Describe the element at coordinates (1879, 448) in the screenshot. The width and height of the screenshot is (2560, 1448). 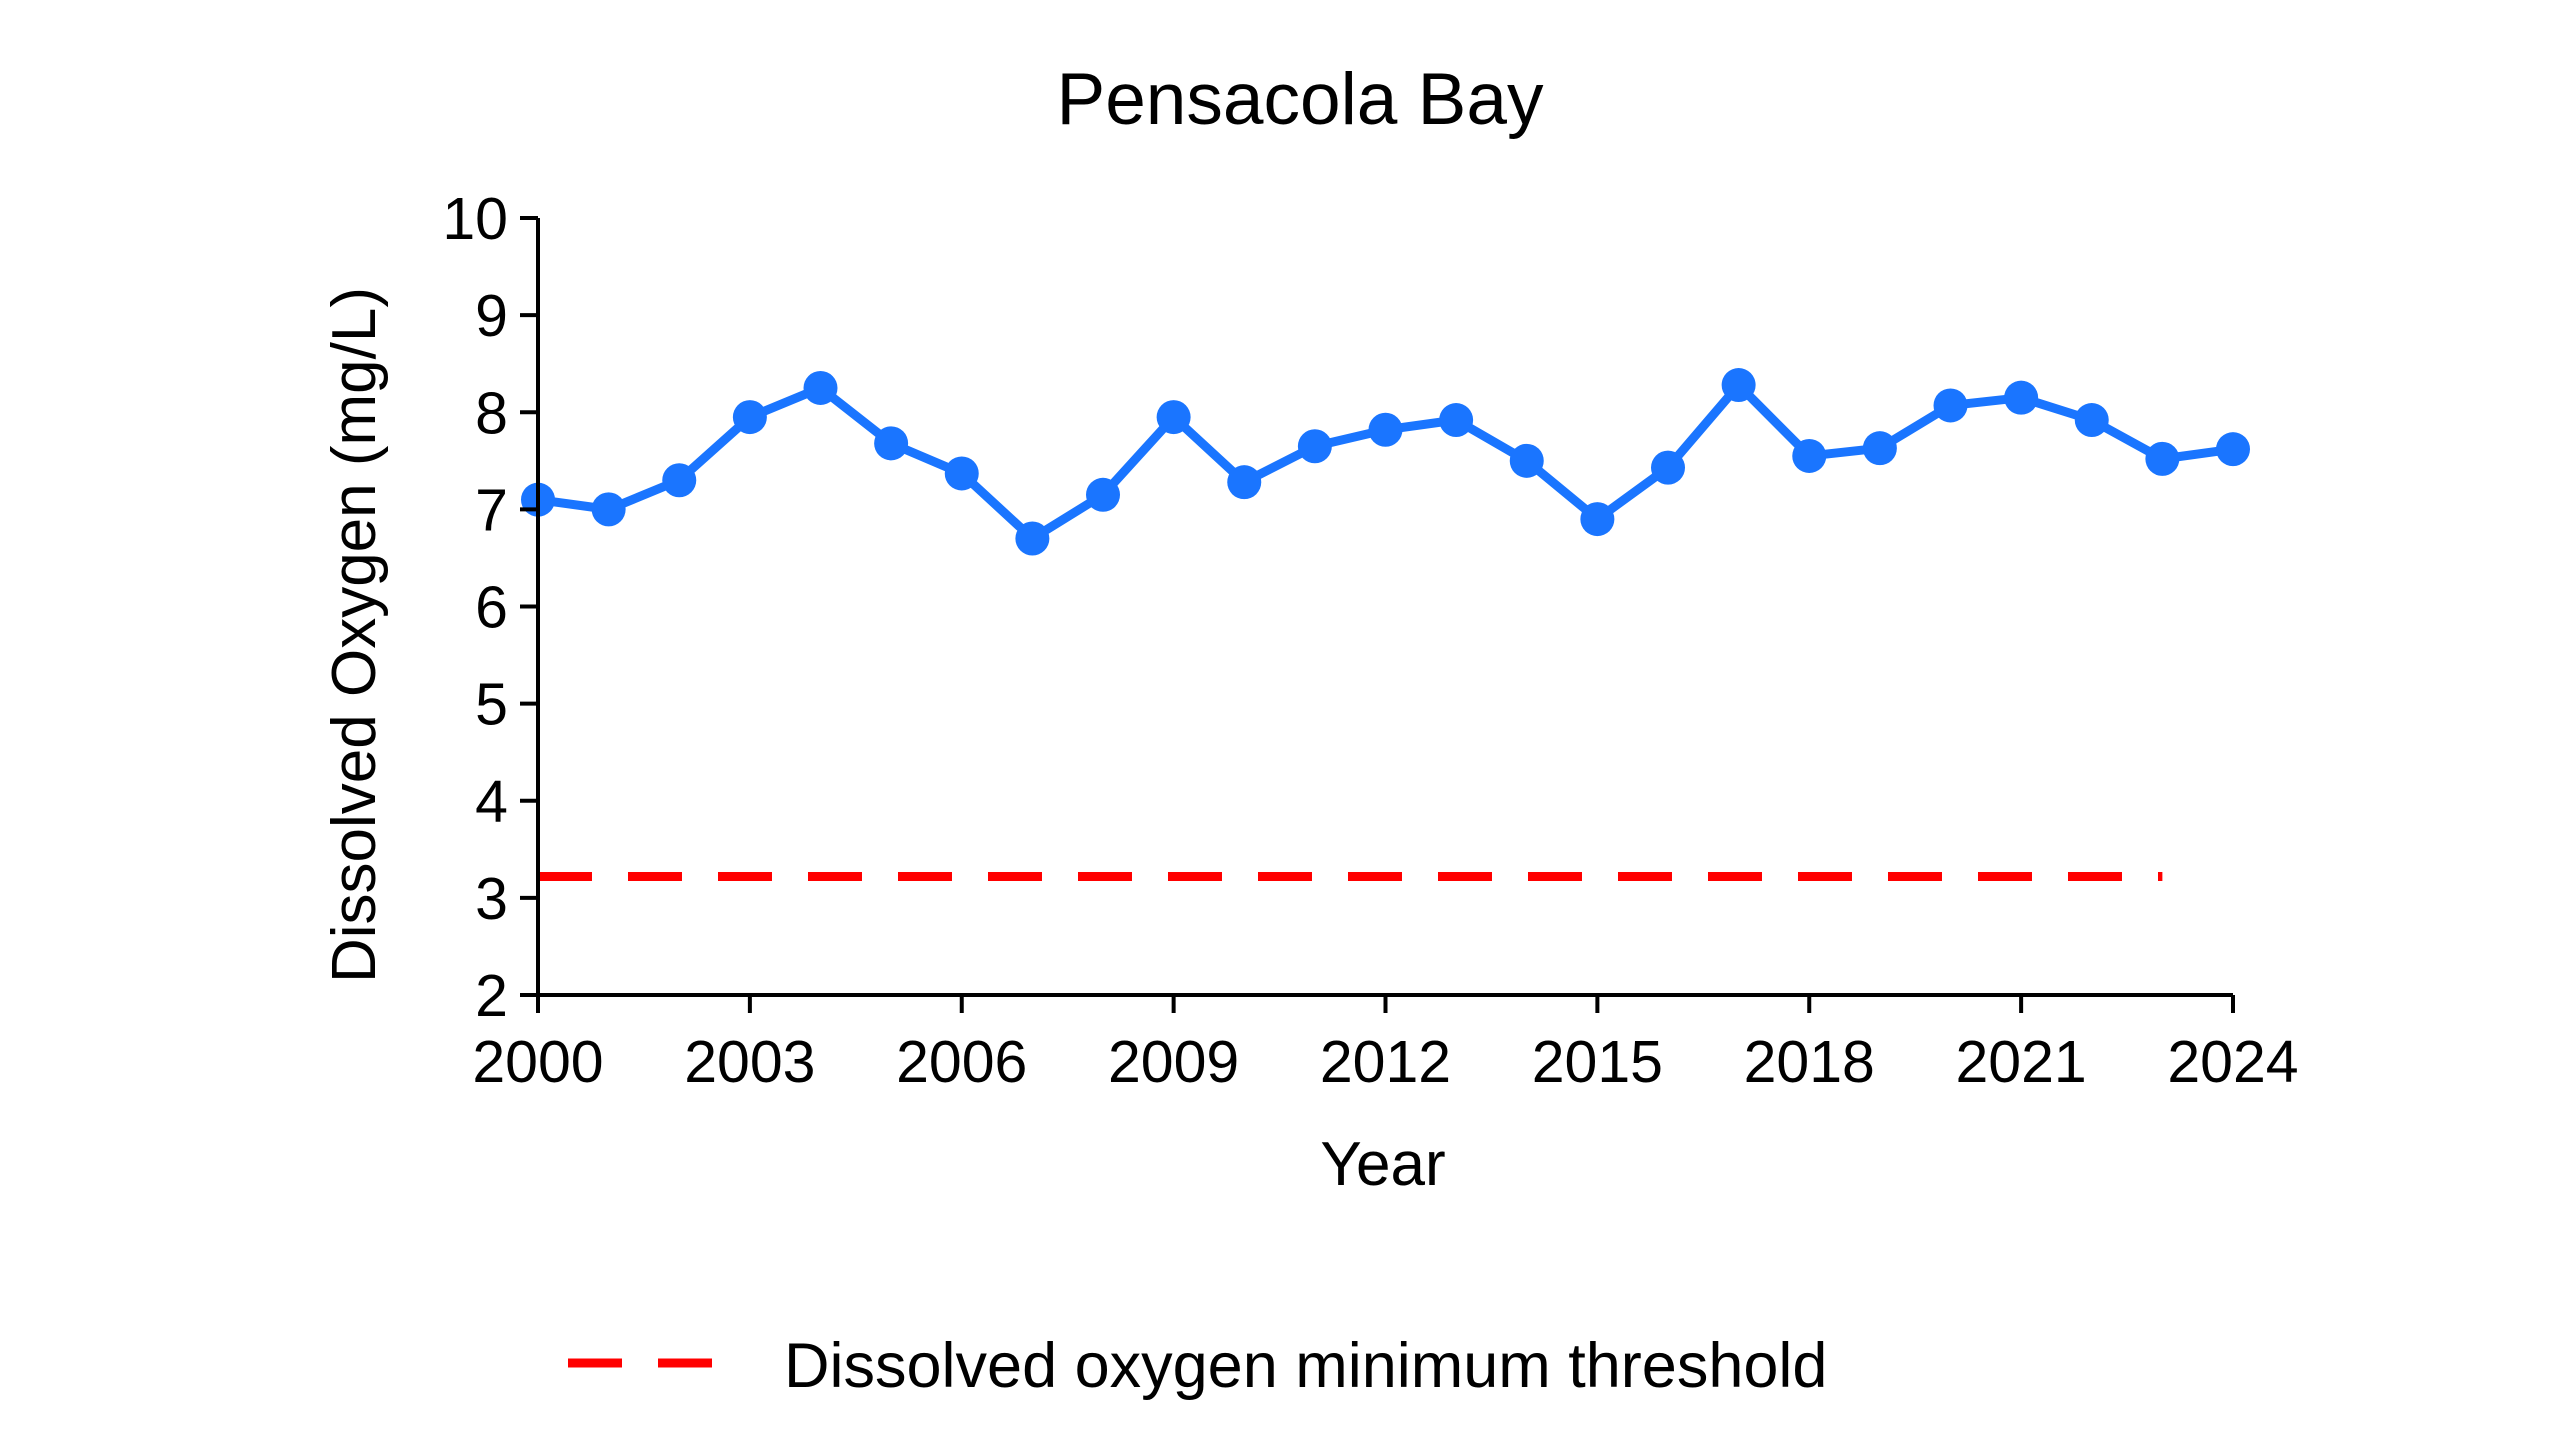
I see `data-point-2019` at that location.